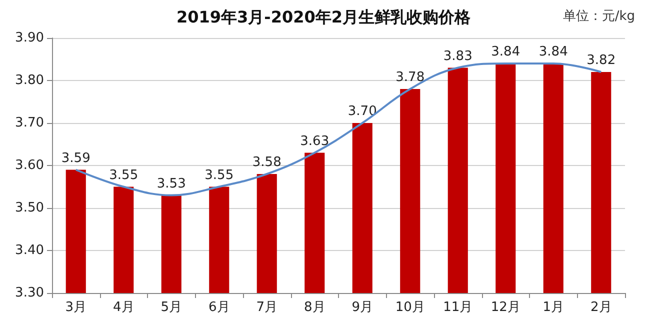 The image size is (647, 325). I want to click on x-tick-label: 5月, so click(171, 307).